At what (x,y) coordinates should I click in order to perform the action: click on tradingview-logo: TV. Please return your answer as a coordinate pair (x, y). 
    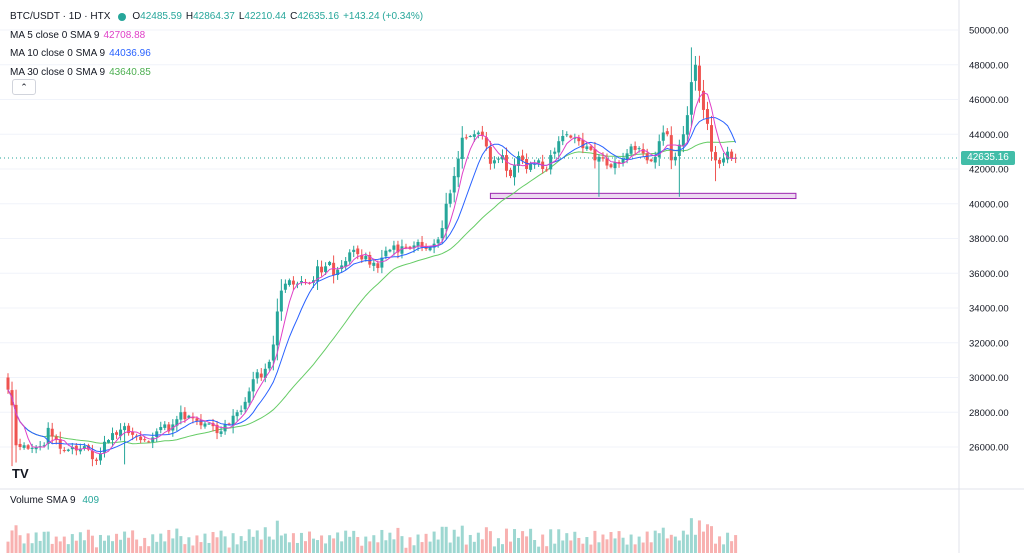
    Looking at the image, I should click on (20, 473).